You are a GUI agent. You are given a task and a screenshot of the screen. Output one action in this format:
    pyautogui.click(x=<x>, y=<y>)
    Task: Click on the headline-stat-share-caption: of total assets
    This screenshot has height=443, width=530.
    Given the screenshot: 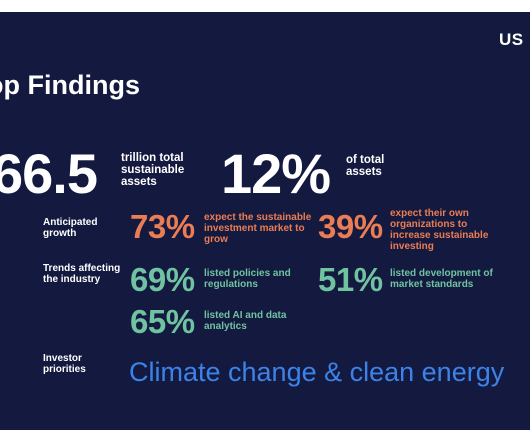 What is the action you would take?
    pyautogui.click(x=365, y=166)
    